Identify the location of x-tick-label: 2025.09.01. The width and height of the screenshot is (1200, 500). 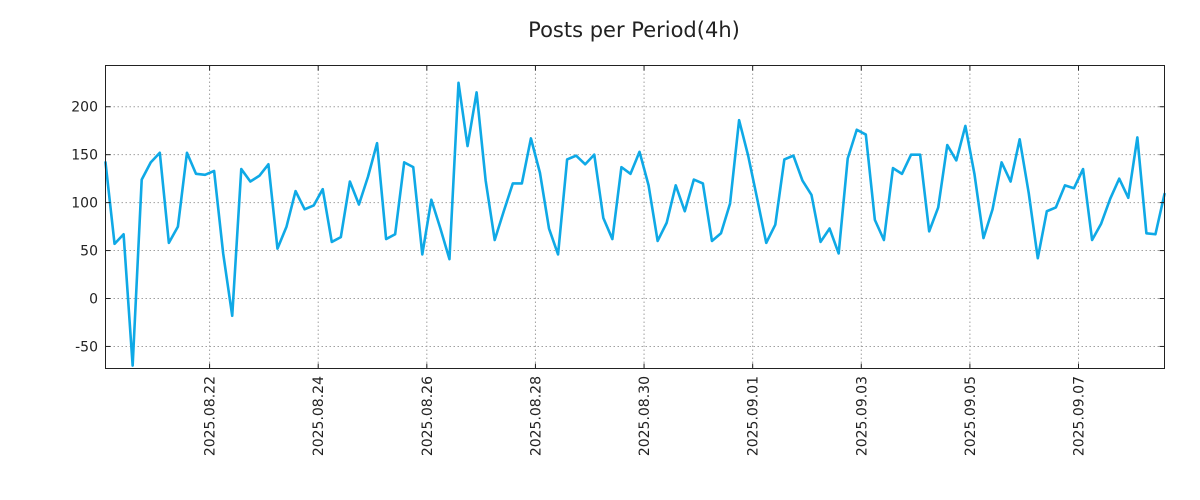
(754, 416).